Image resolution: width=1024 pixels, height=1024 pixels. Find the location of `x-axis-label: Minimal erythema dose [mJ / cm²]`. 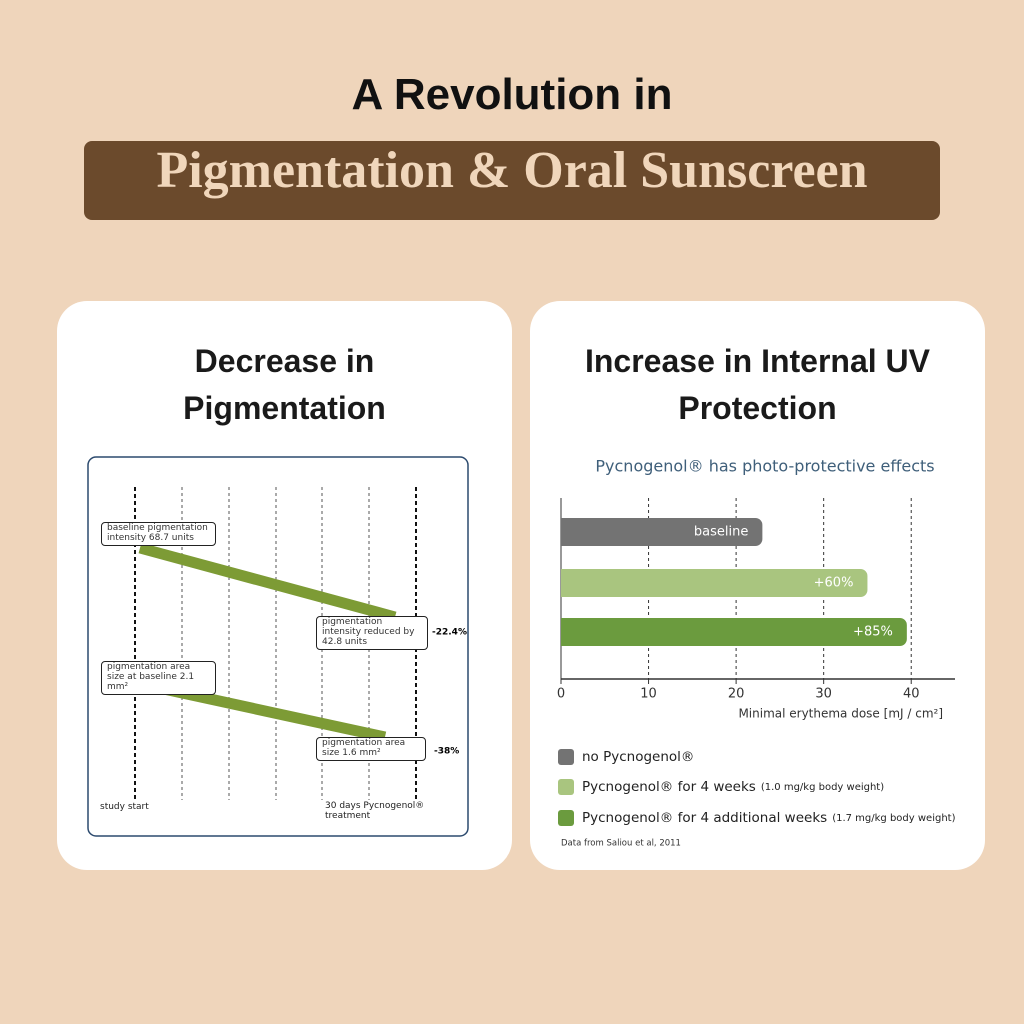

x-axis-label: Minimal erythema dose [mJ / cm²] is located at coordinates (840, 714).